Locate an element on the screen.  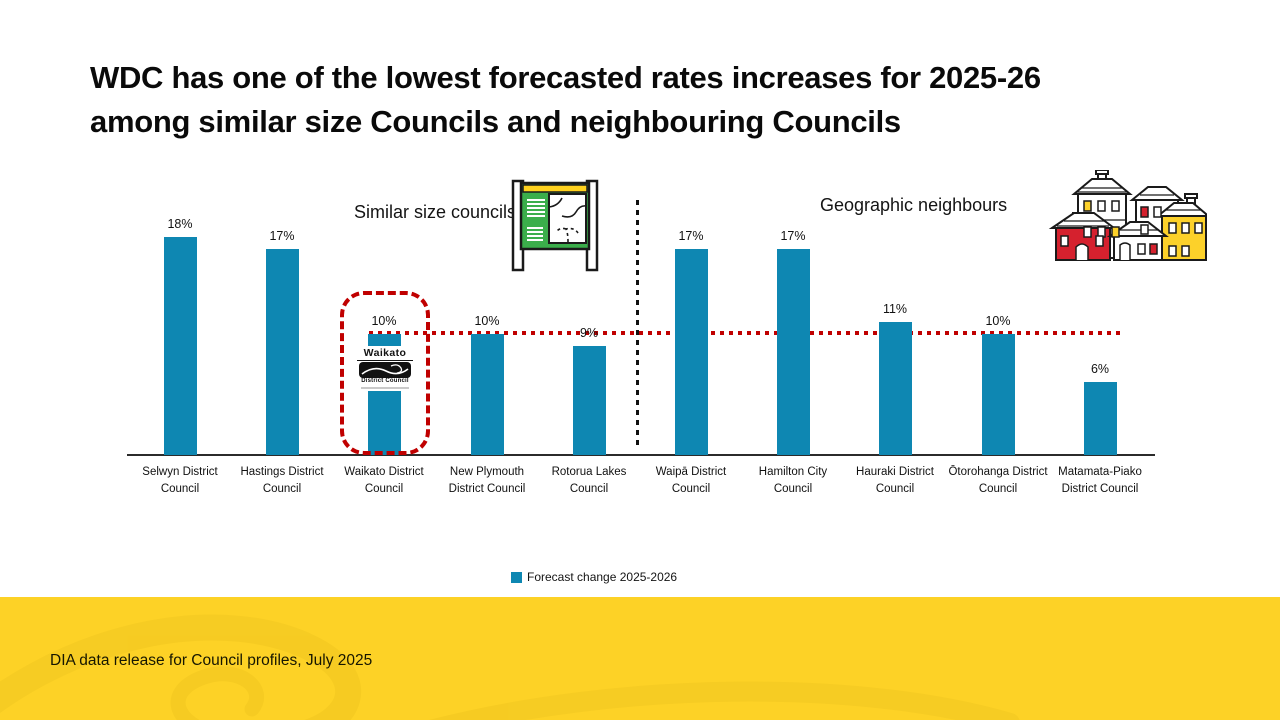
group-separator-line is located at coordinates (637, 325).